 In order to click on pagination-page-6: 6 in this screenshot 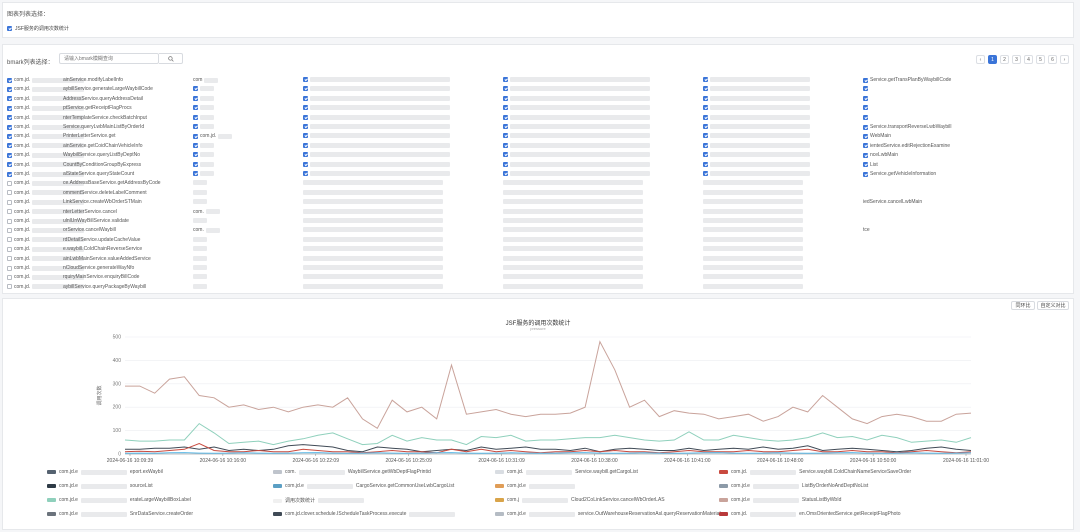, I will do `click(1052, 59)`.